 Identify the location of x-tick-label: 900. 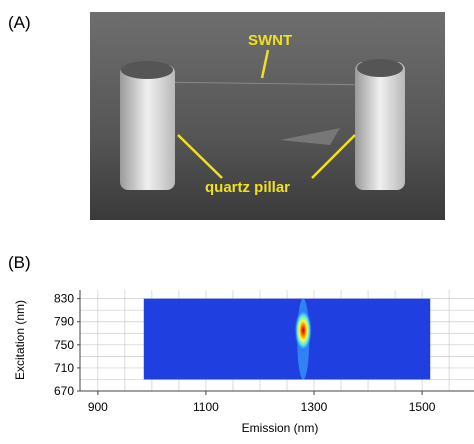
(98, 407).